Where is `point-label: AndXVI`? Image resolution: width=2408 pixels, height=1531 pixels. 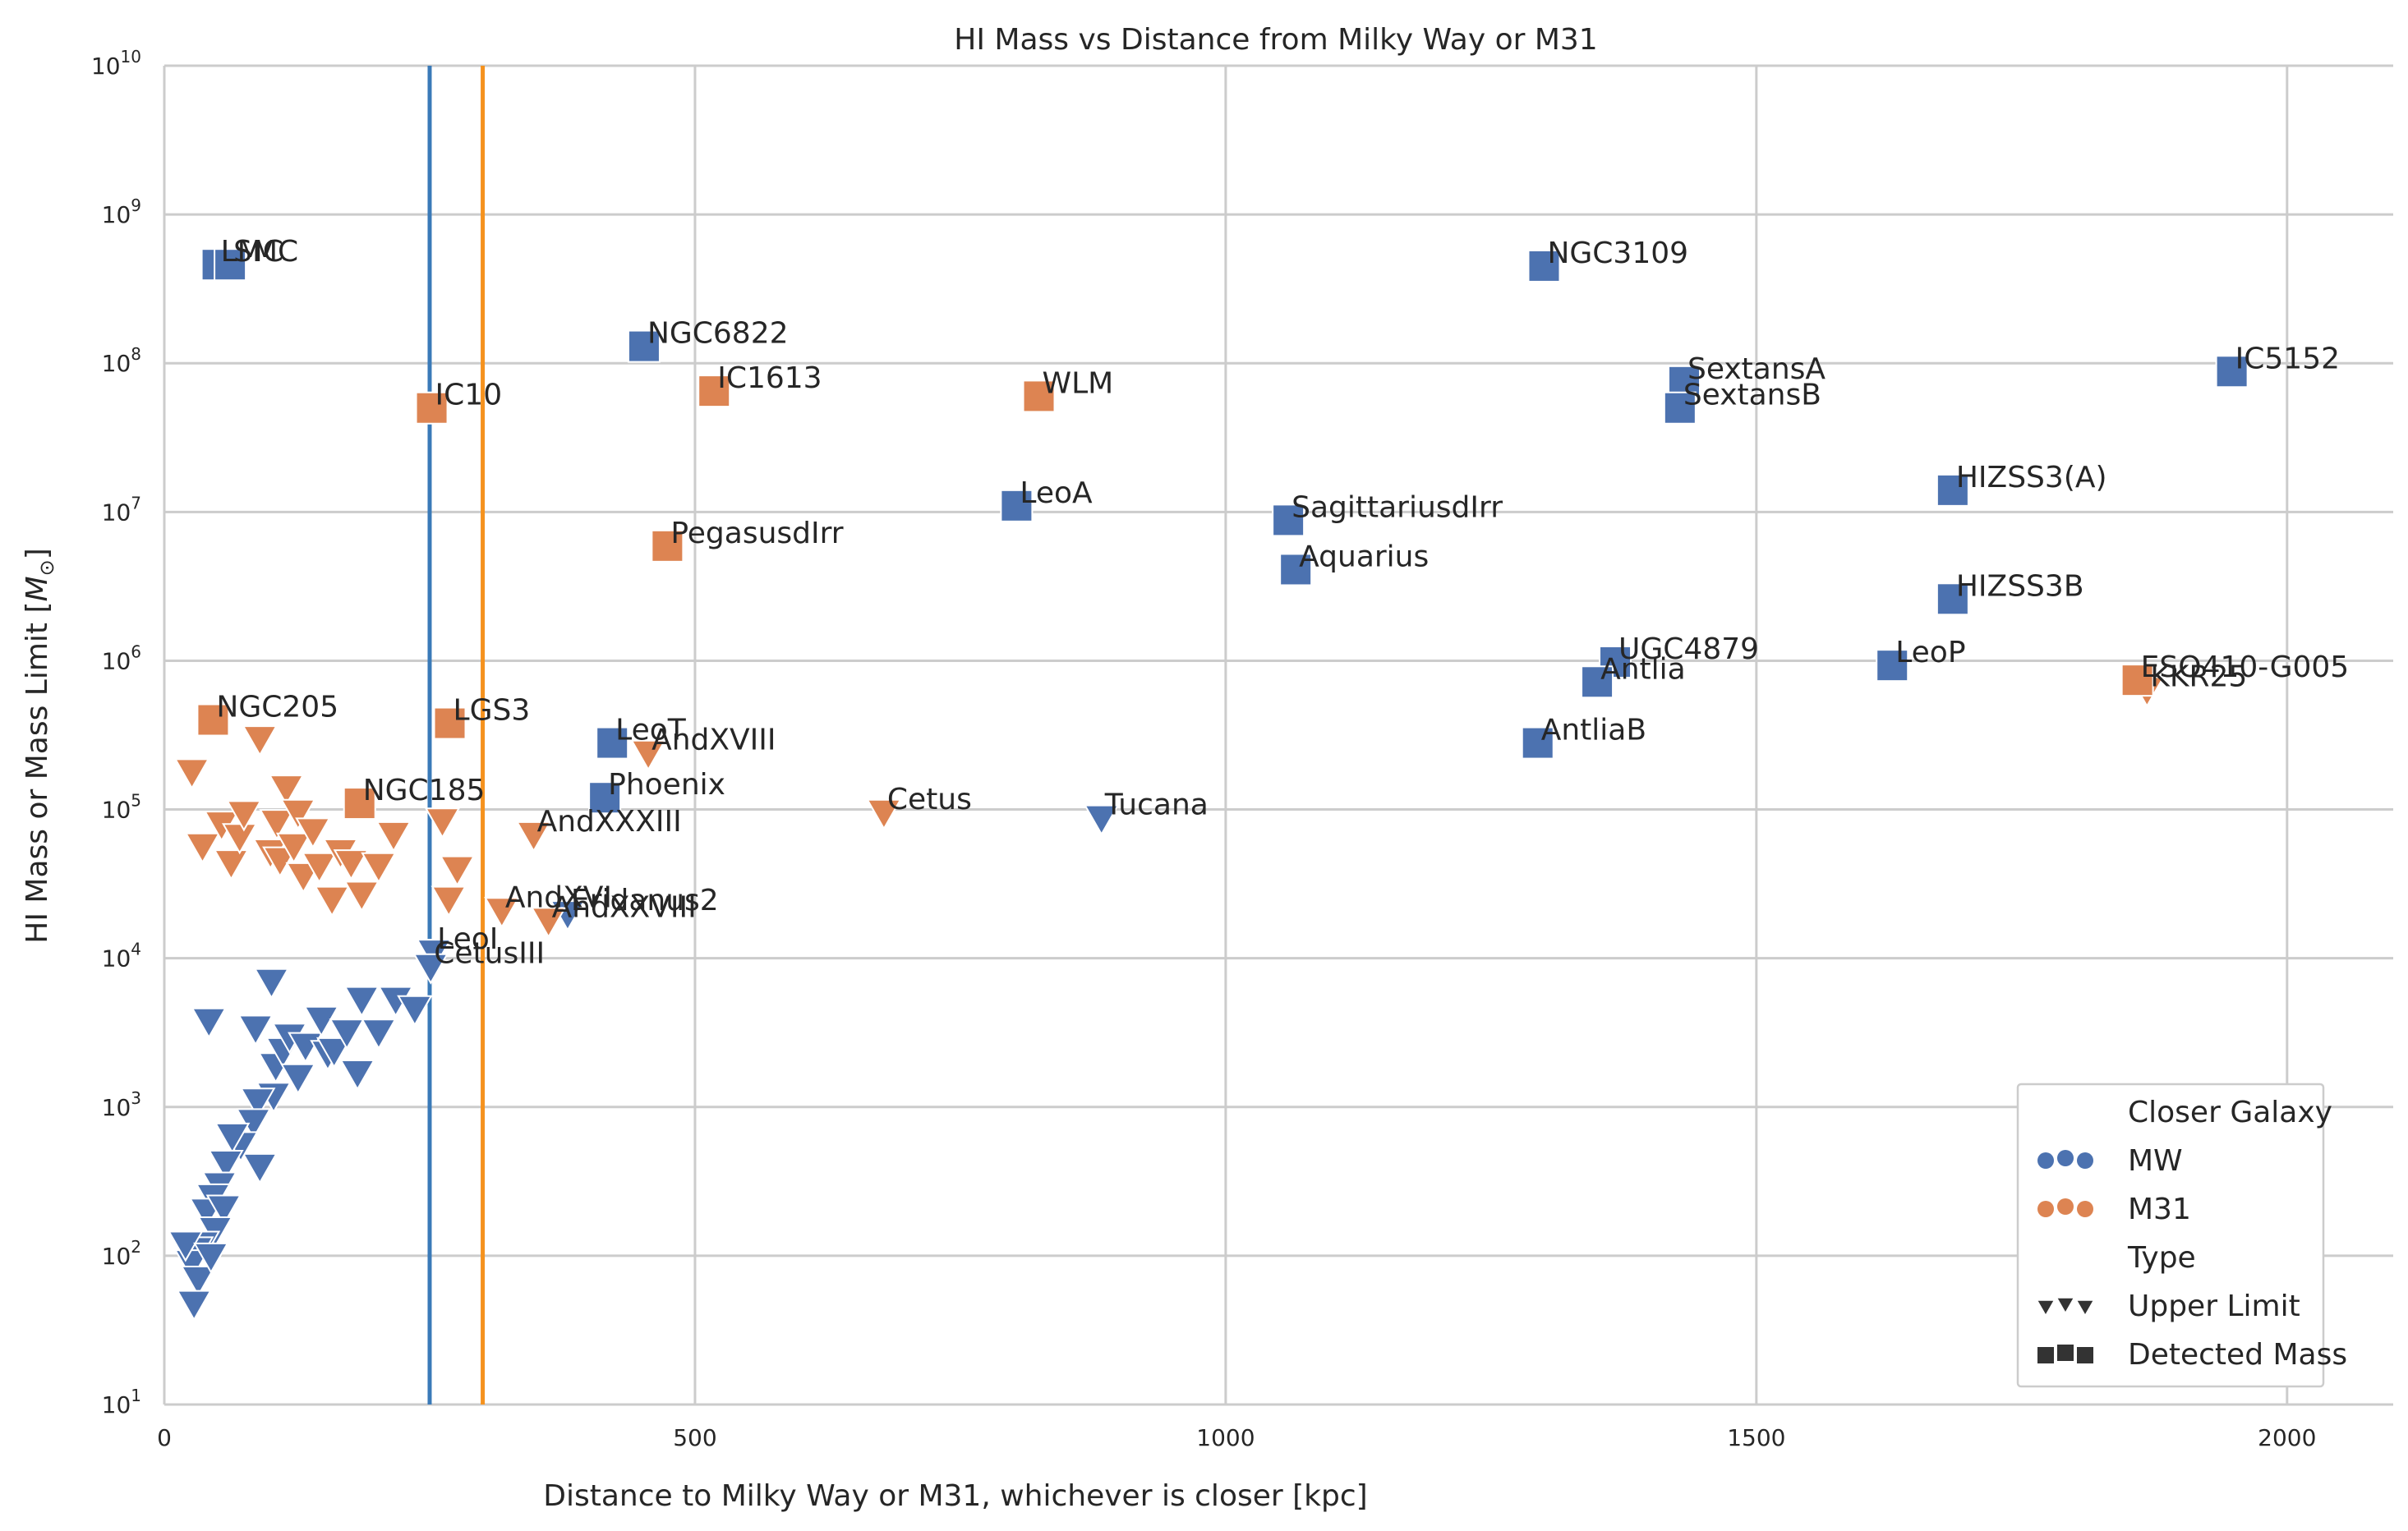 point-label: AndXVI is located at coordinates (558, 897).